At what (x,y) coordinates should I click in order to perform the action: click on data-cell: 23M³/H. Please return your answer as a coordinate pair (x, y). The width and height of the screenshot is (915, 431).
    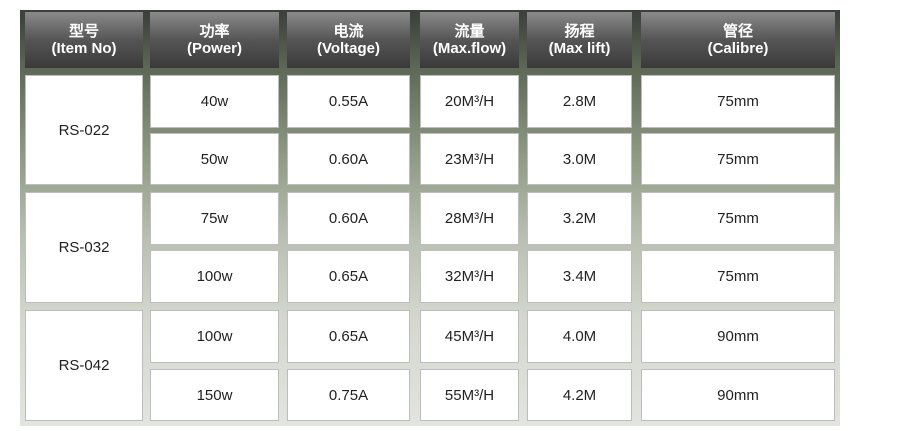
    Looking at the image, I should click on (469, 159).